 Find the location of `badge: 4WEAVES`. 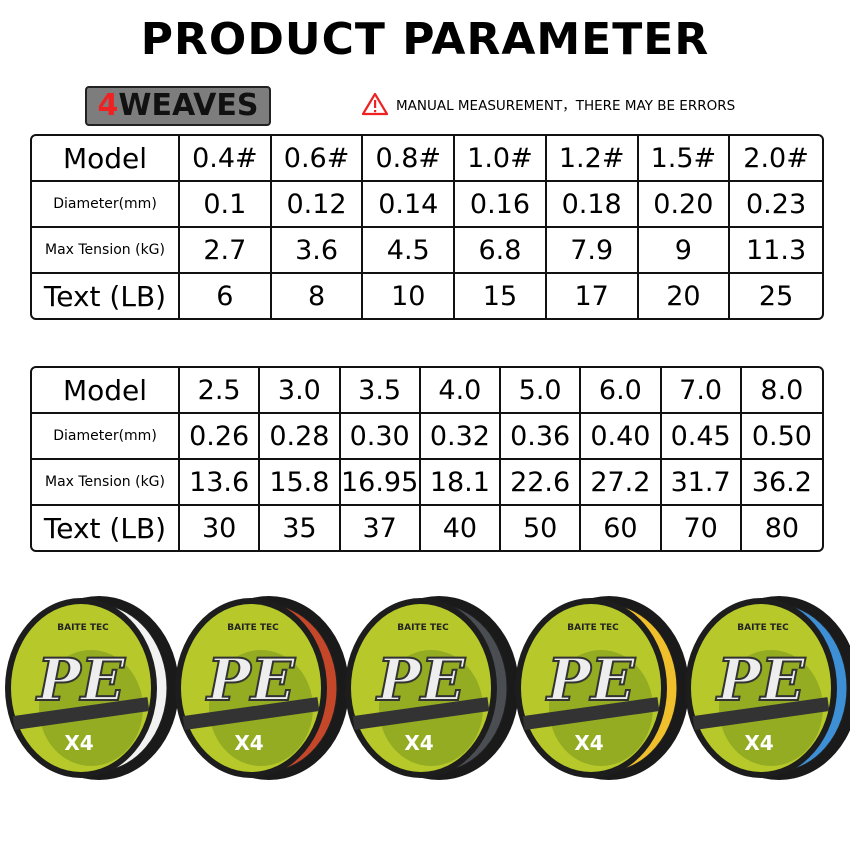

badge: 4WEAVES is located at coordinates (178, 106).